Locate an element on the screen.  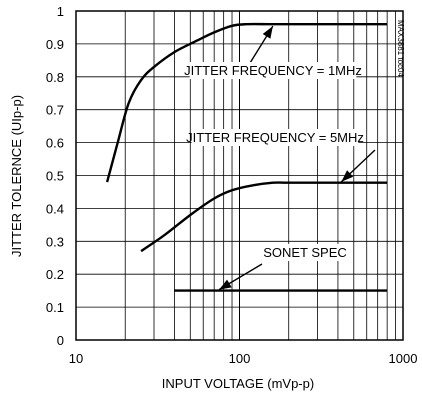
x-tick-labels: 10 100 1000 is located at coordinates (243, 358).